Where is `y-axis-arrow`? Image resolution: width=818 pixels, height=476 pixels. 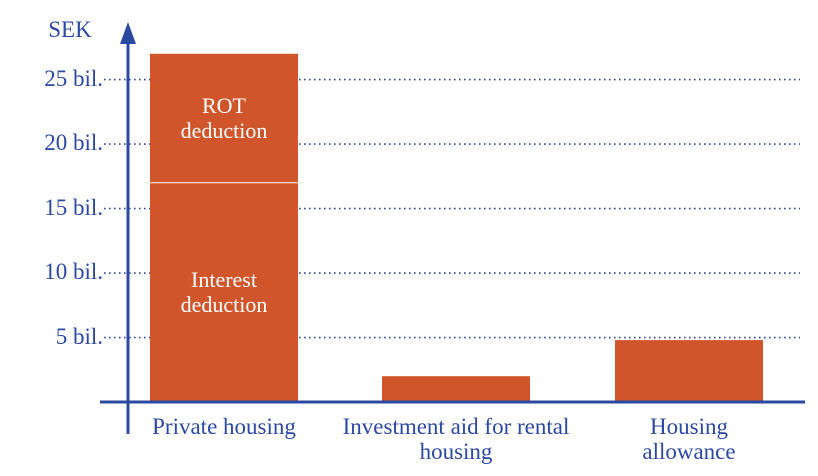
y-axis-arrow is located at coordinates (128, 33).